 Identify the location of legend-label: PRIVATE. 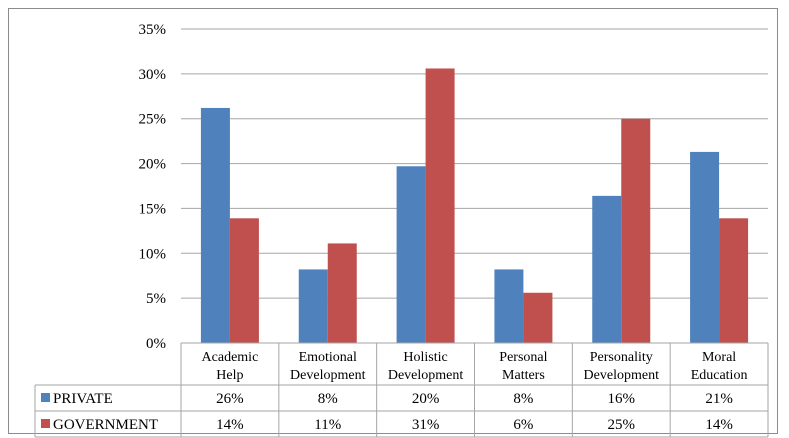
(83, 399).